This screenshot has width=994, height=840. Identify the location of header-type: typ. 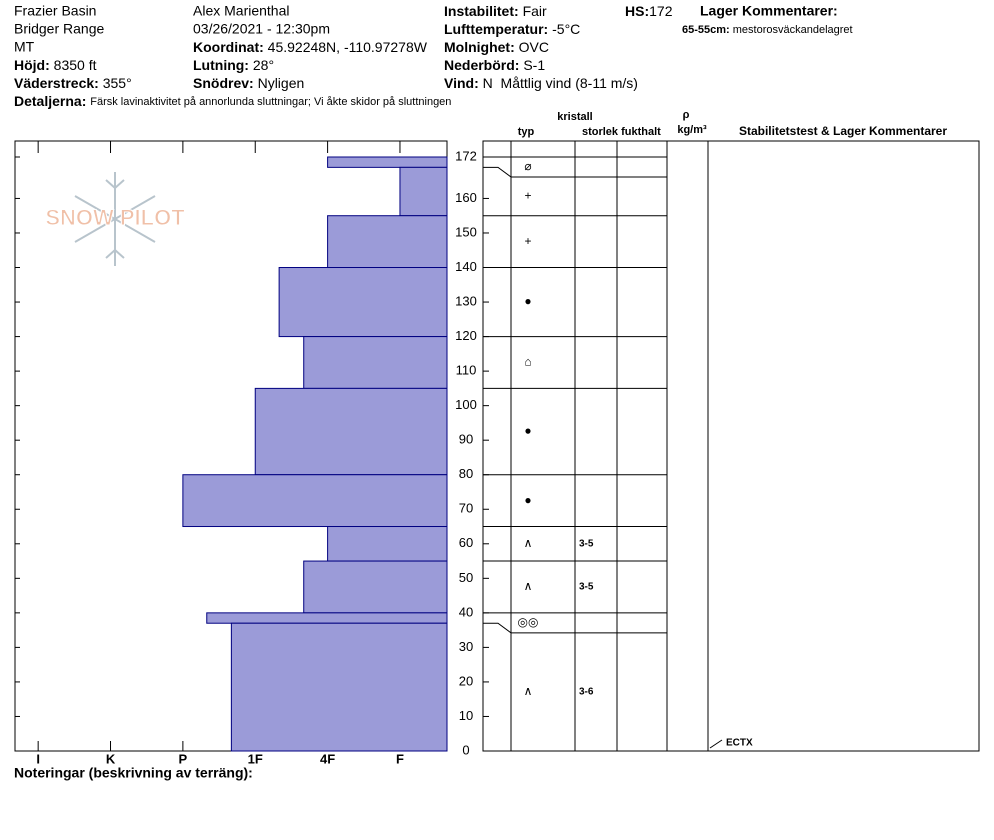
(526, 132).